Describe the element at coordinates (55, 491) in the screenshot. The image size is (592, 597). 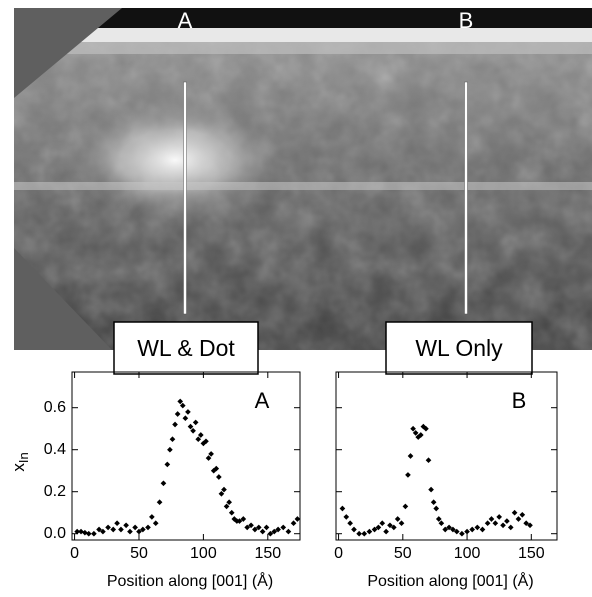
I see `y-tick-label: 0.2` at that location.